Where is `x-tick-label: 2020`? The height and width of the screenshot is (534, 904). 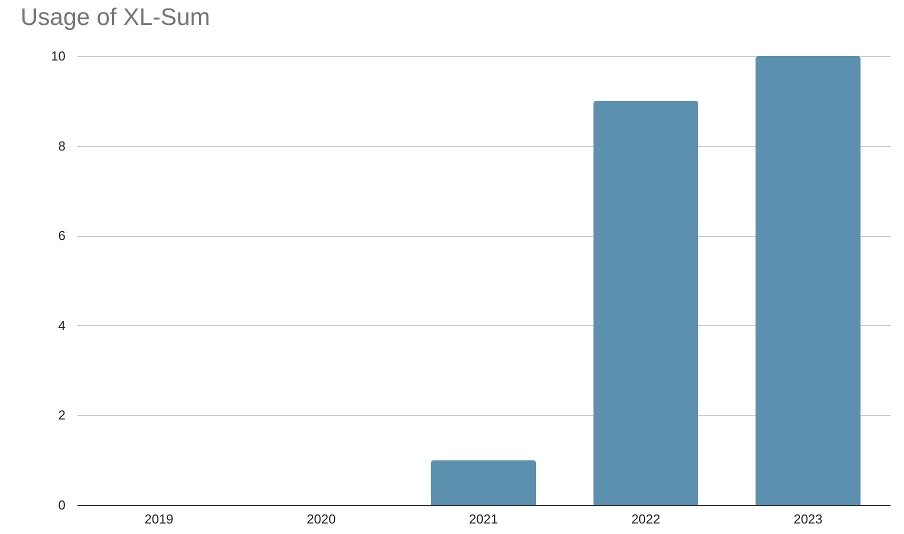
x-tick-label: 2020 is located at coordinates (321, 519).